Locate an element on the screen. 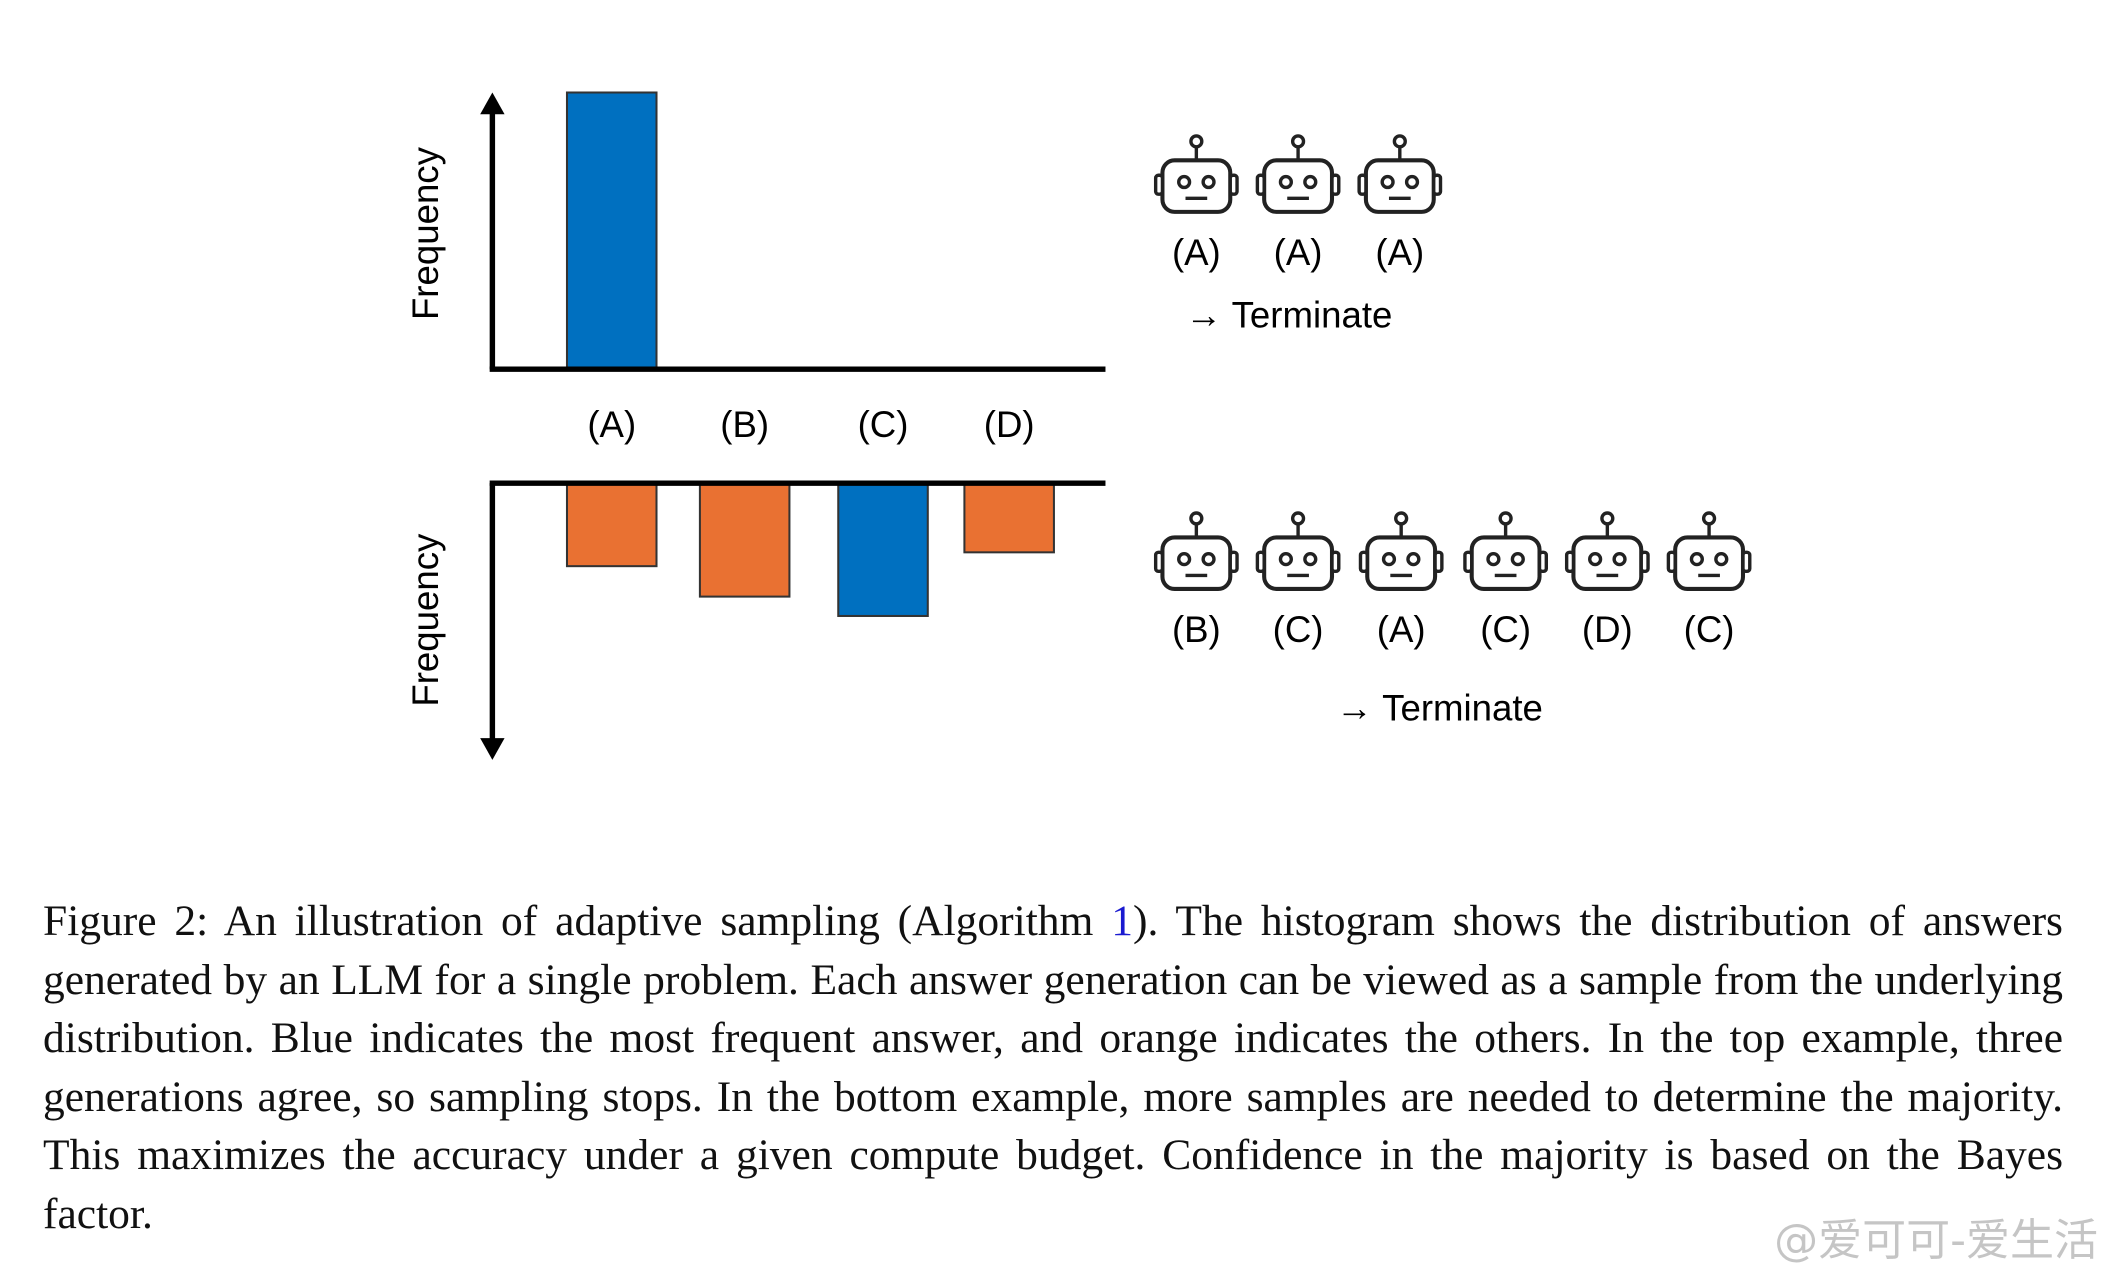  sample-label: (D) is located at coordinates (1607, 629).